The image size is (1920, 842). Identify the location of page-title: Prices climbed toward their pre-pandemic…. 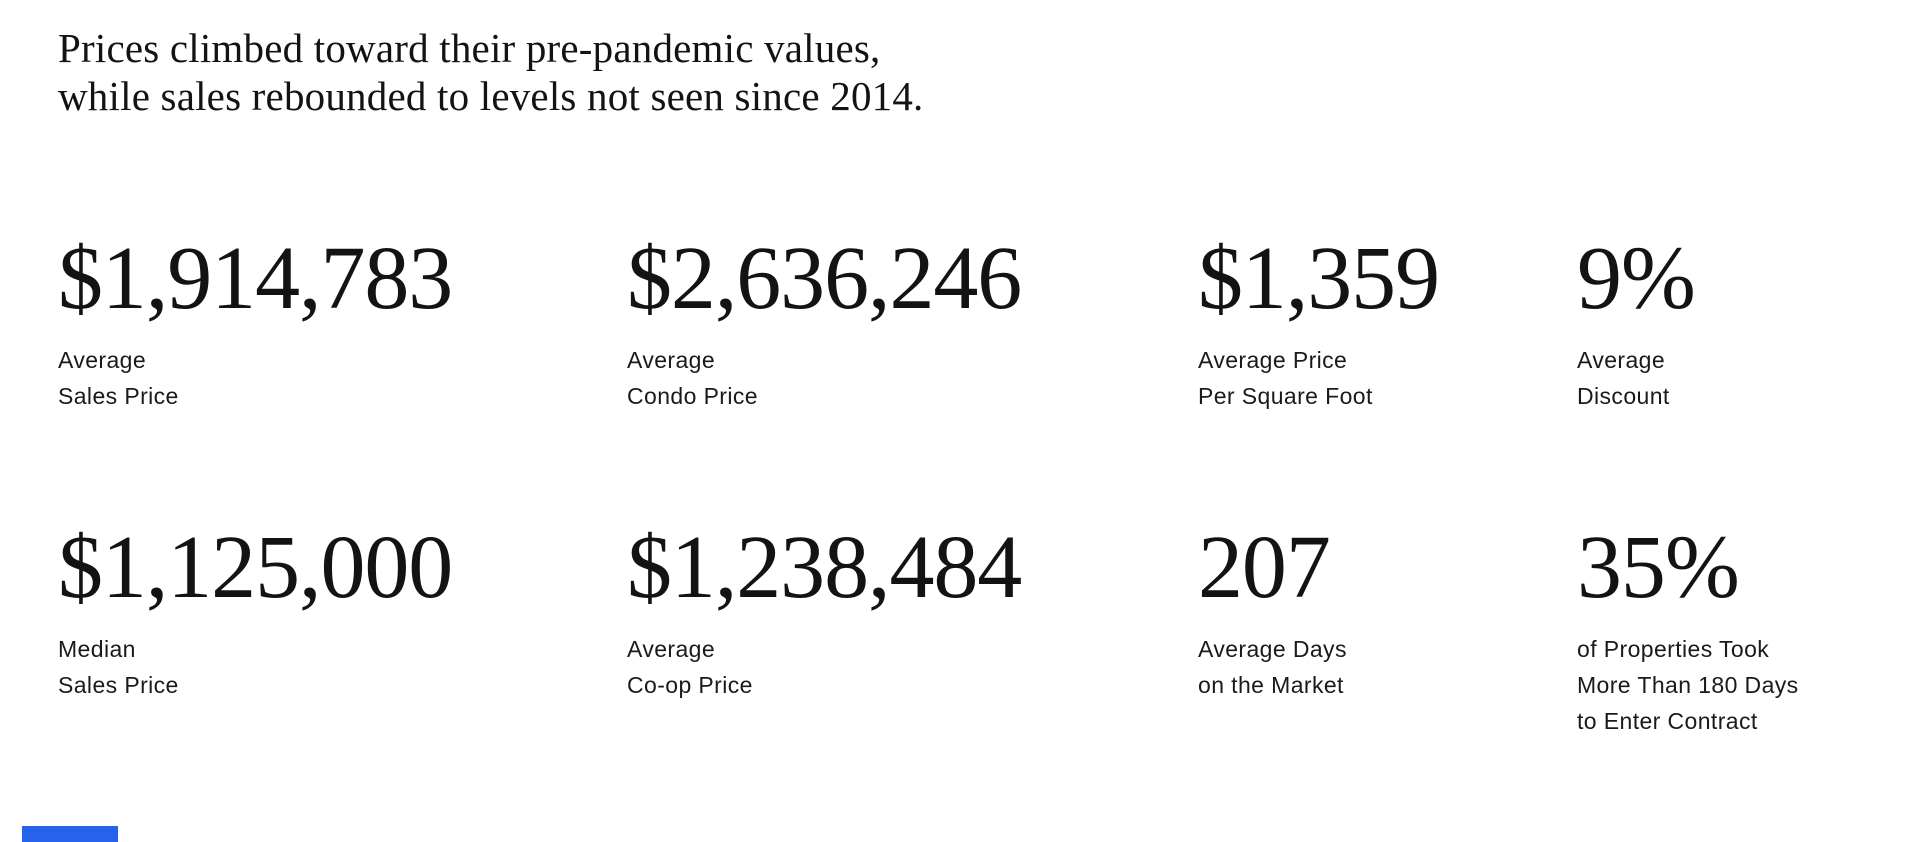
(491, 72).